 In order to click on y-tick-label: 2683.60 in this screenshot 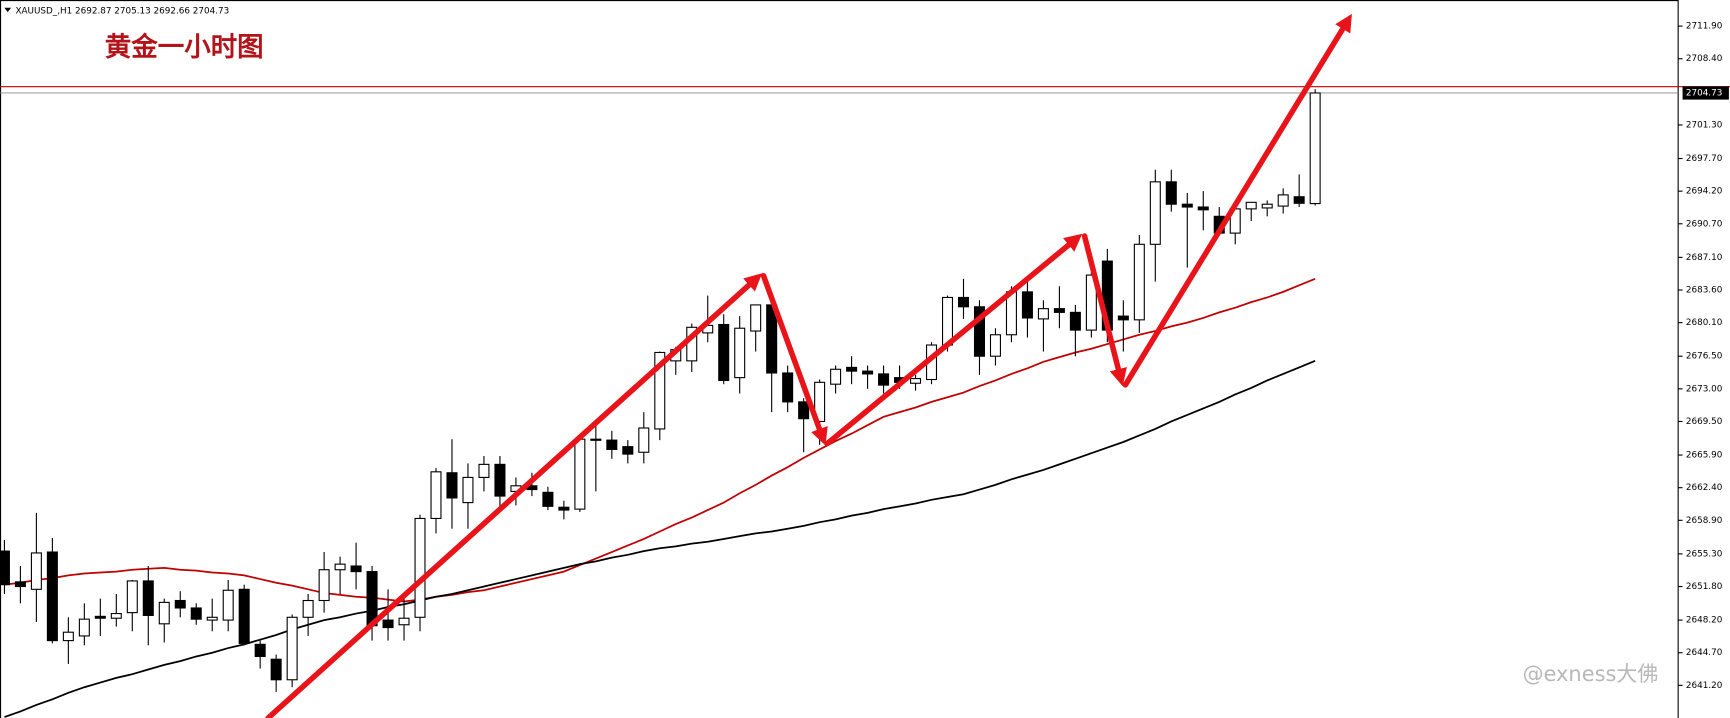, I will do `click(1704, 290)`.